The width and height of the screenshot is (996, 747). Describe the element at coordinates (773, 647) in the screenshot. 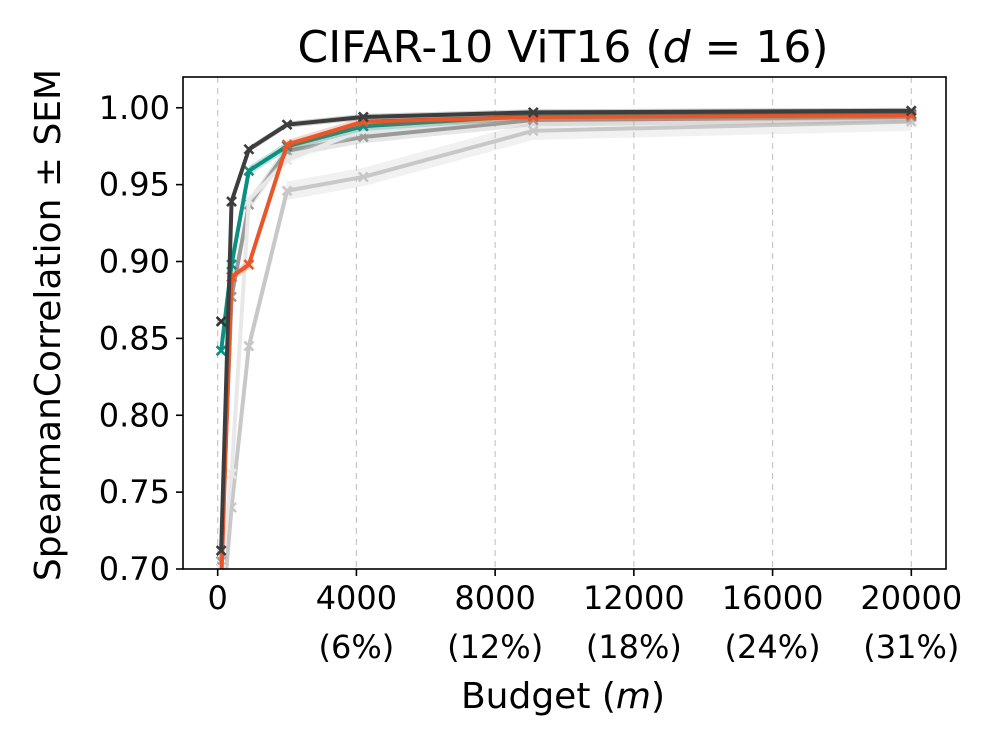

I see `x-tick-sublabel: (24%)` at that location.